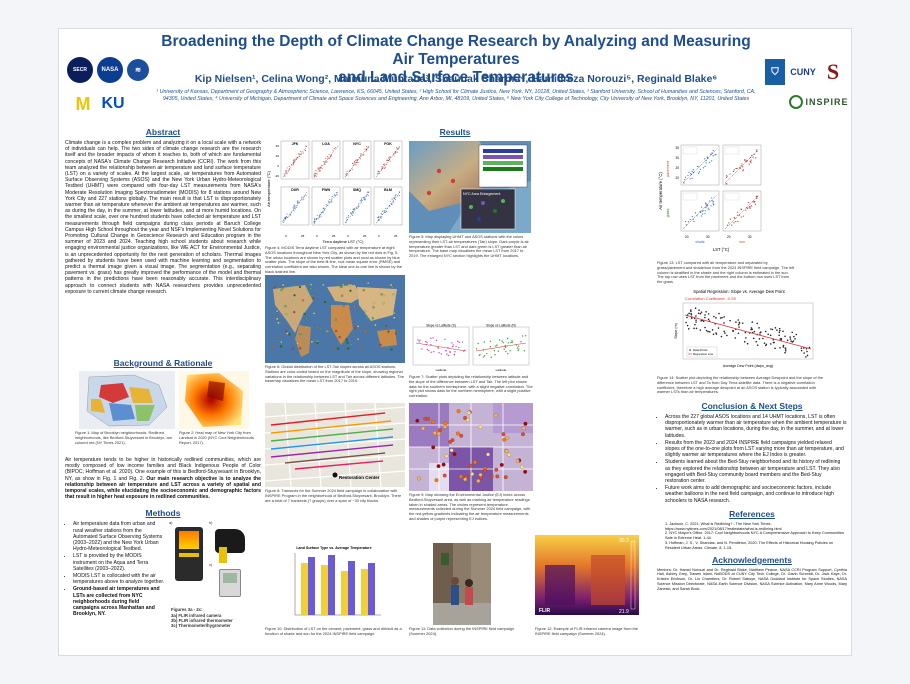 This screenshot has height=684, width=910. Describe the element at coordinates (388, 190) in the screenshot. I see `fig4-station-label: BLM` at that location.